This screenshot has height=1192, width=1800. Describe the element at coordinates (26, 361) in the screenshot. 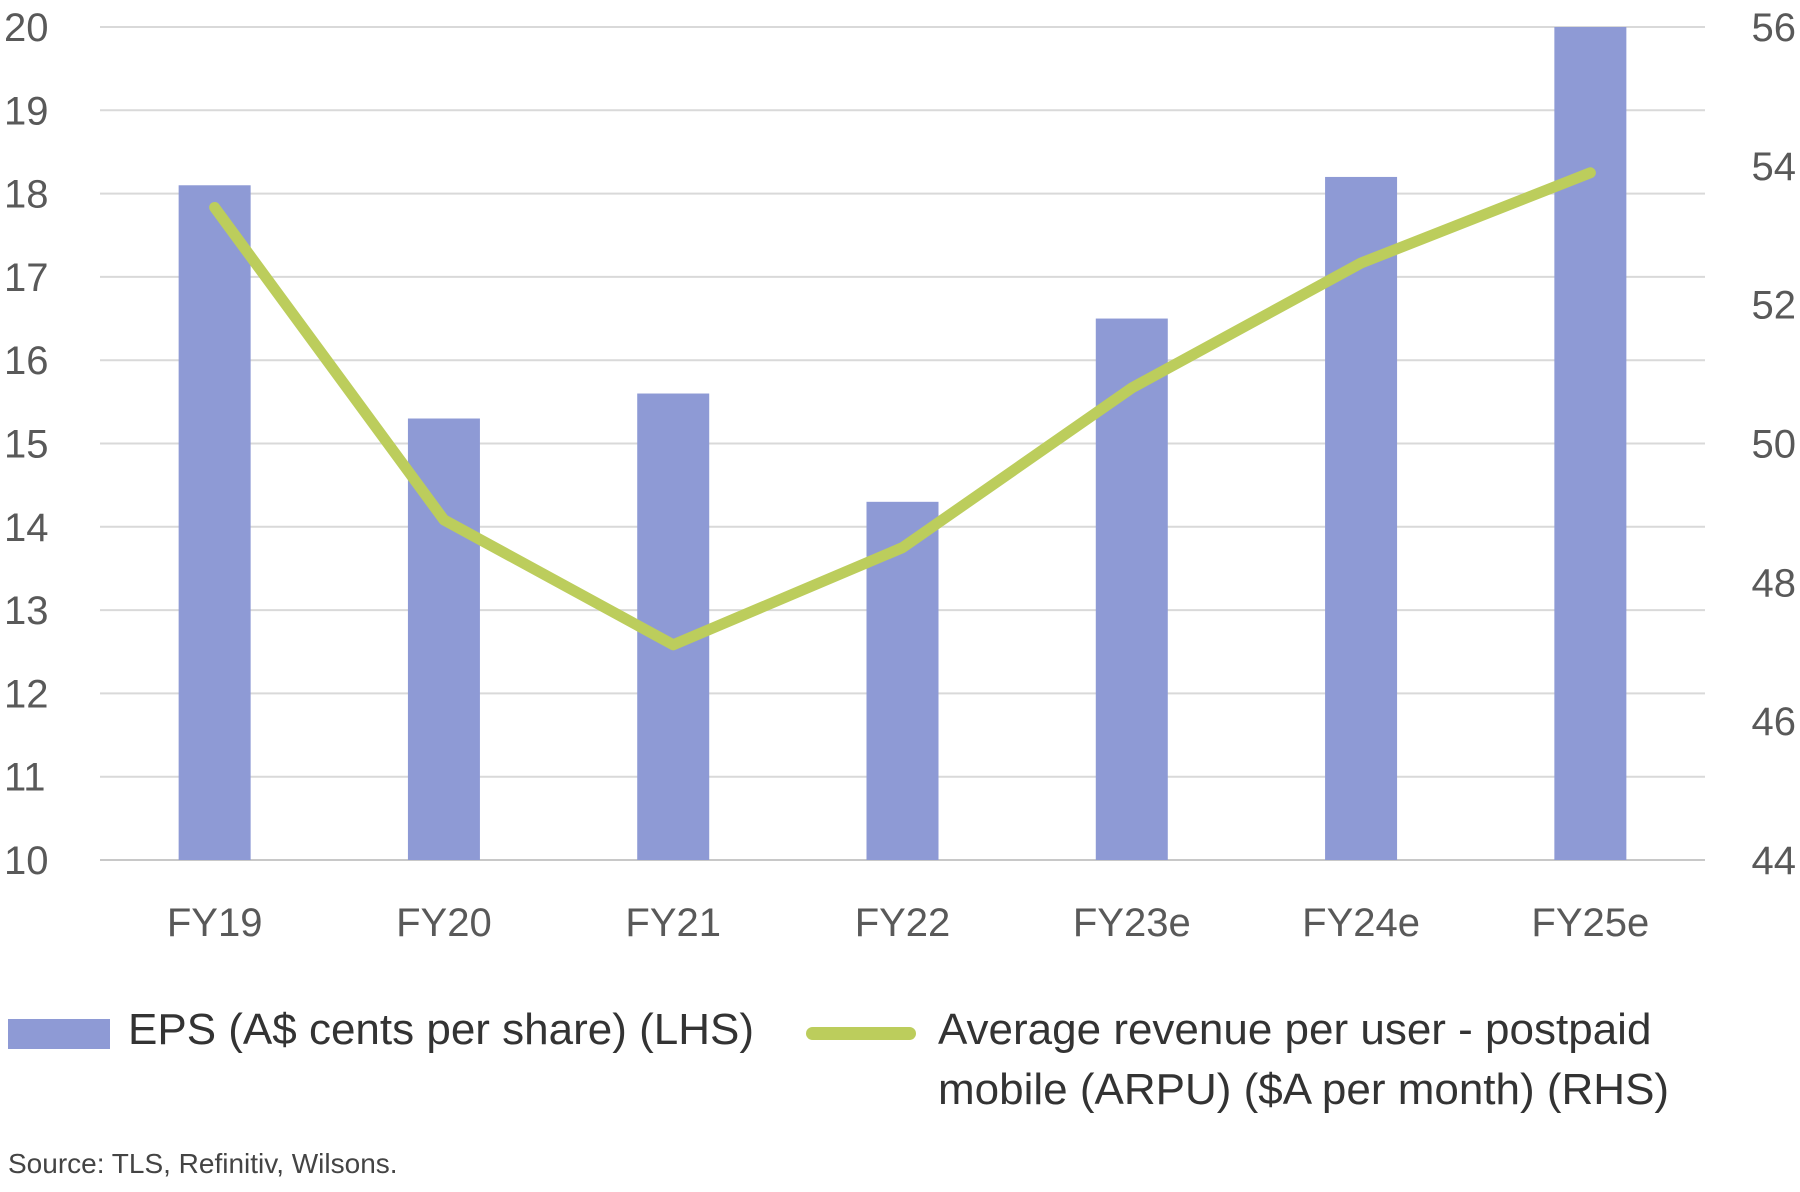

I see `left-axis-tick-label: 16` at that location.